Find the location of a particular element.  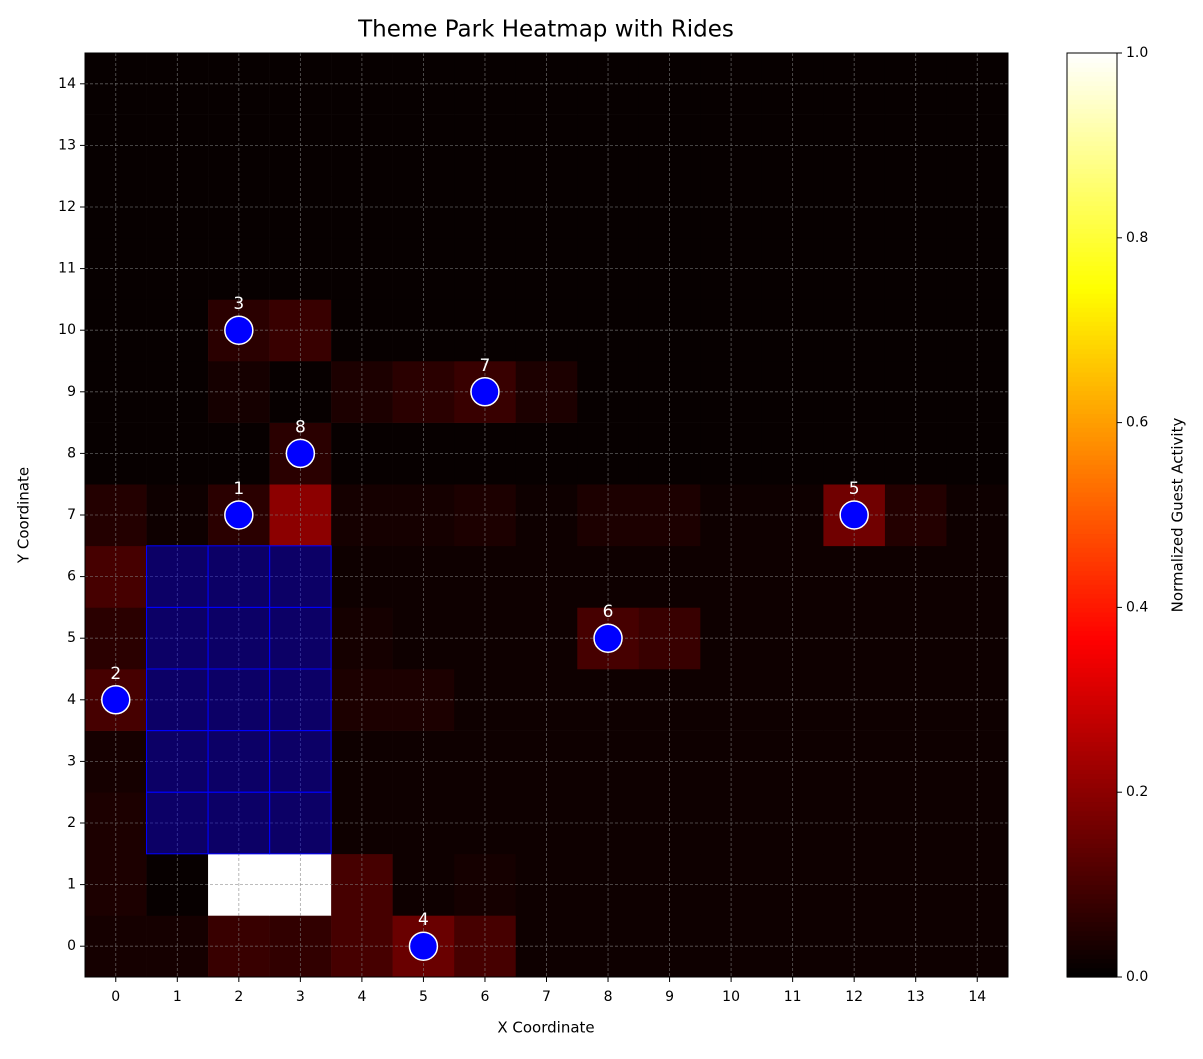

ride-label: 2 is located at coordinates (115, 674).